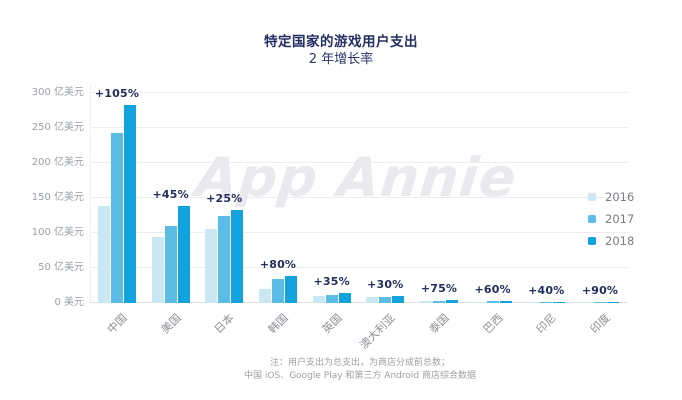 Image resolution: width=682 pixels, height=400 pixels. What do you see at coordinates (600, 290) in the screenshot?
I see `growth-label: +90%` at bounding box center [600, 290].